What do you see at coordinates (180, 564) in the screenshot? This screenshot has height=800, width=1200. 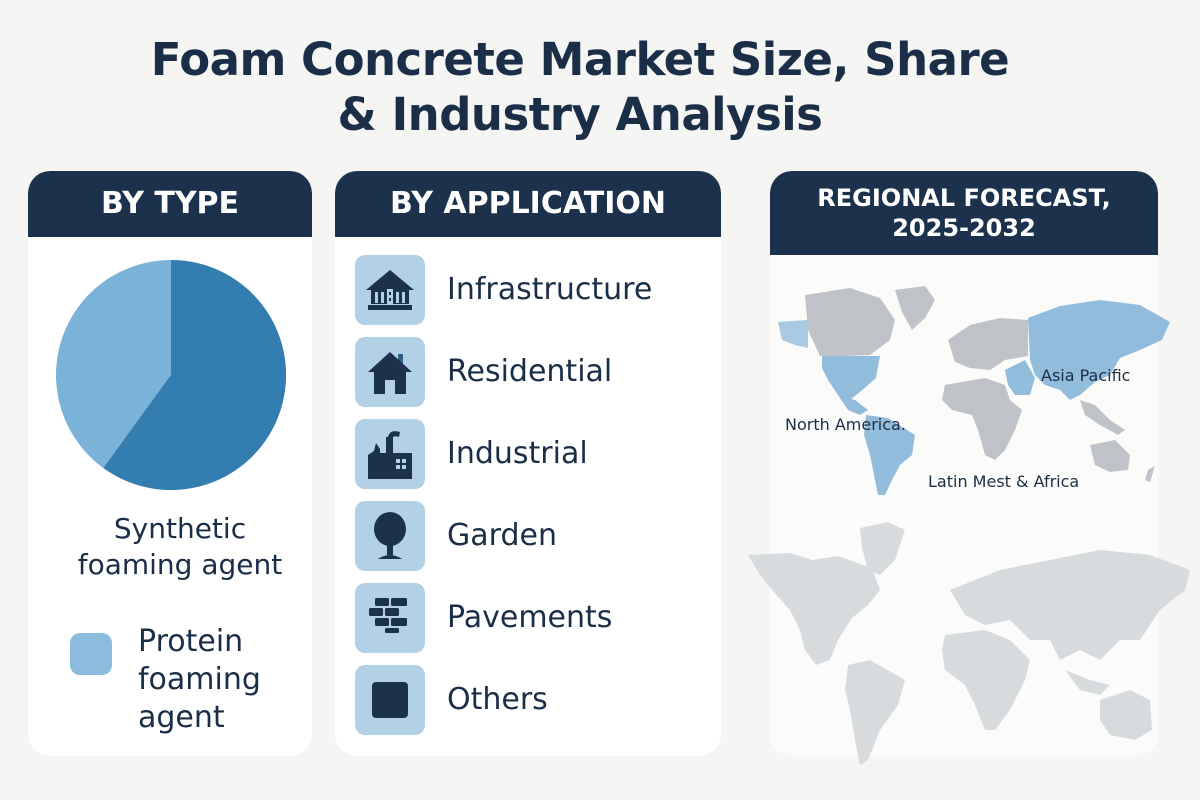 I see `synthetic-label-line-2: foaming agent` at bounding box center [180, 564].